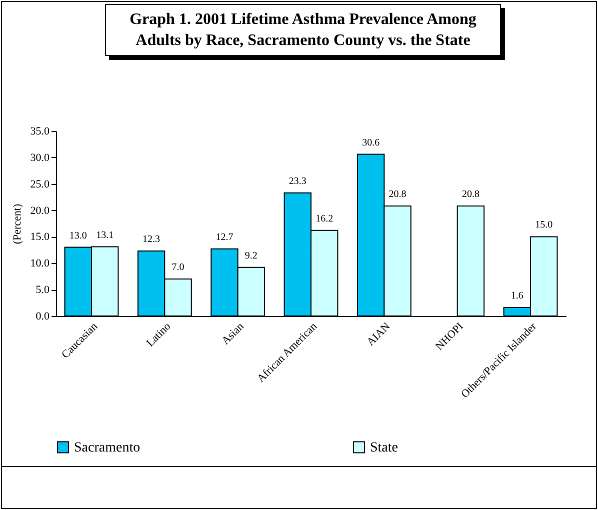 This screenshot has height=510, width=598. What do you see at coordinates (43, 290) in the screenshot?
I see `y-tick-label: 5.0` at bounding box center [43, 290].